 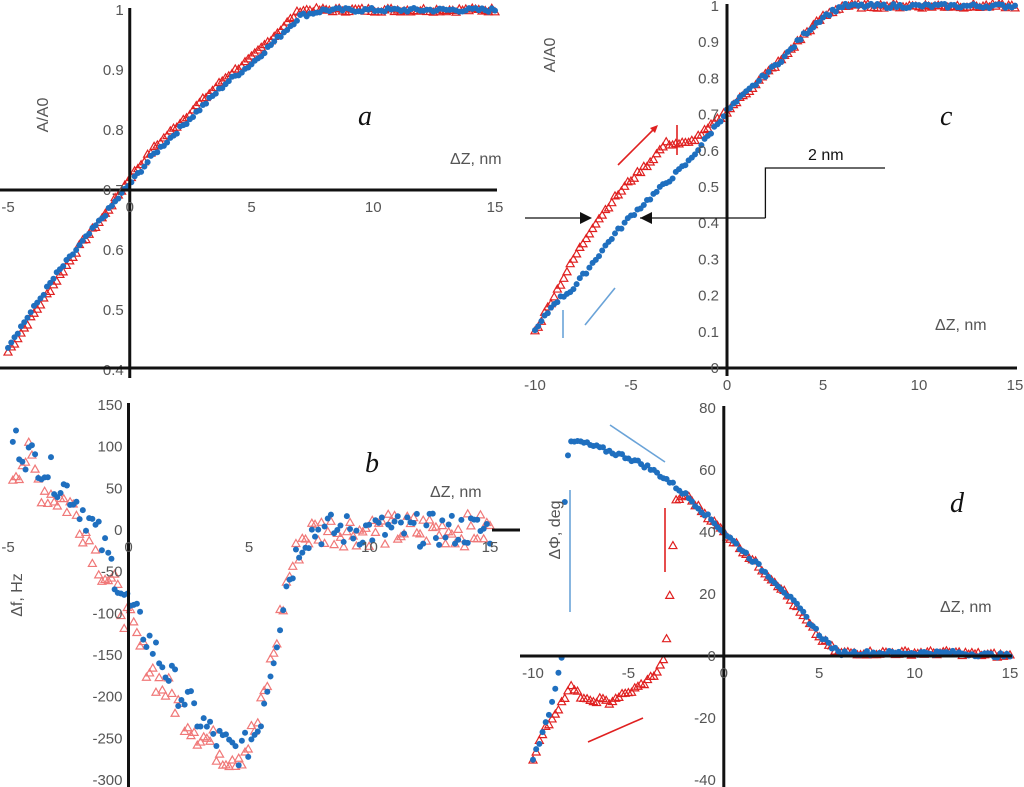 I want to click on panel-letter: c, so click(x=946, y=116).